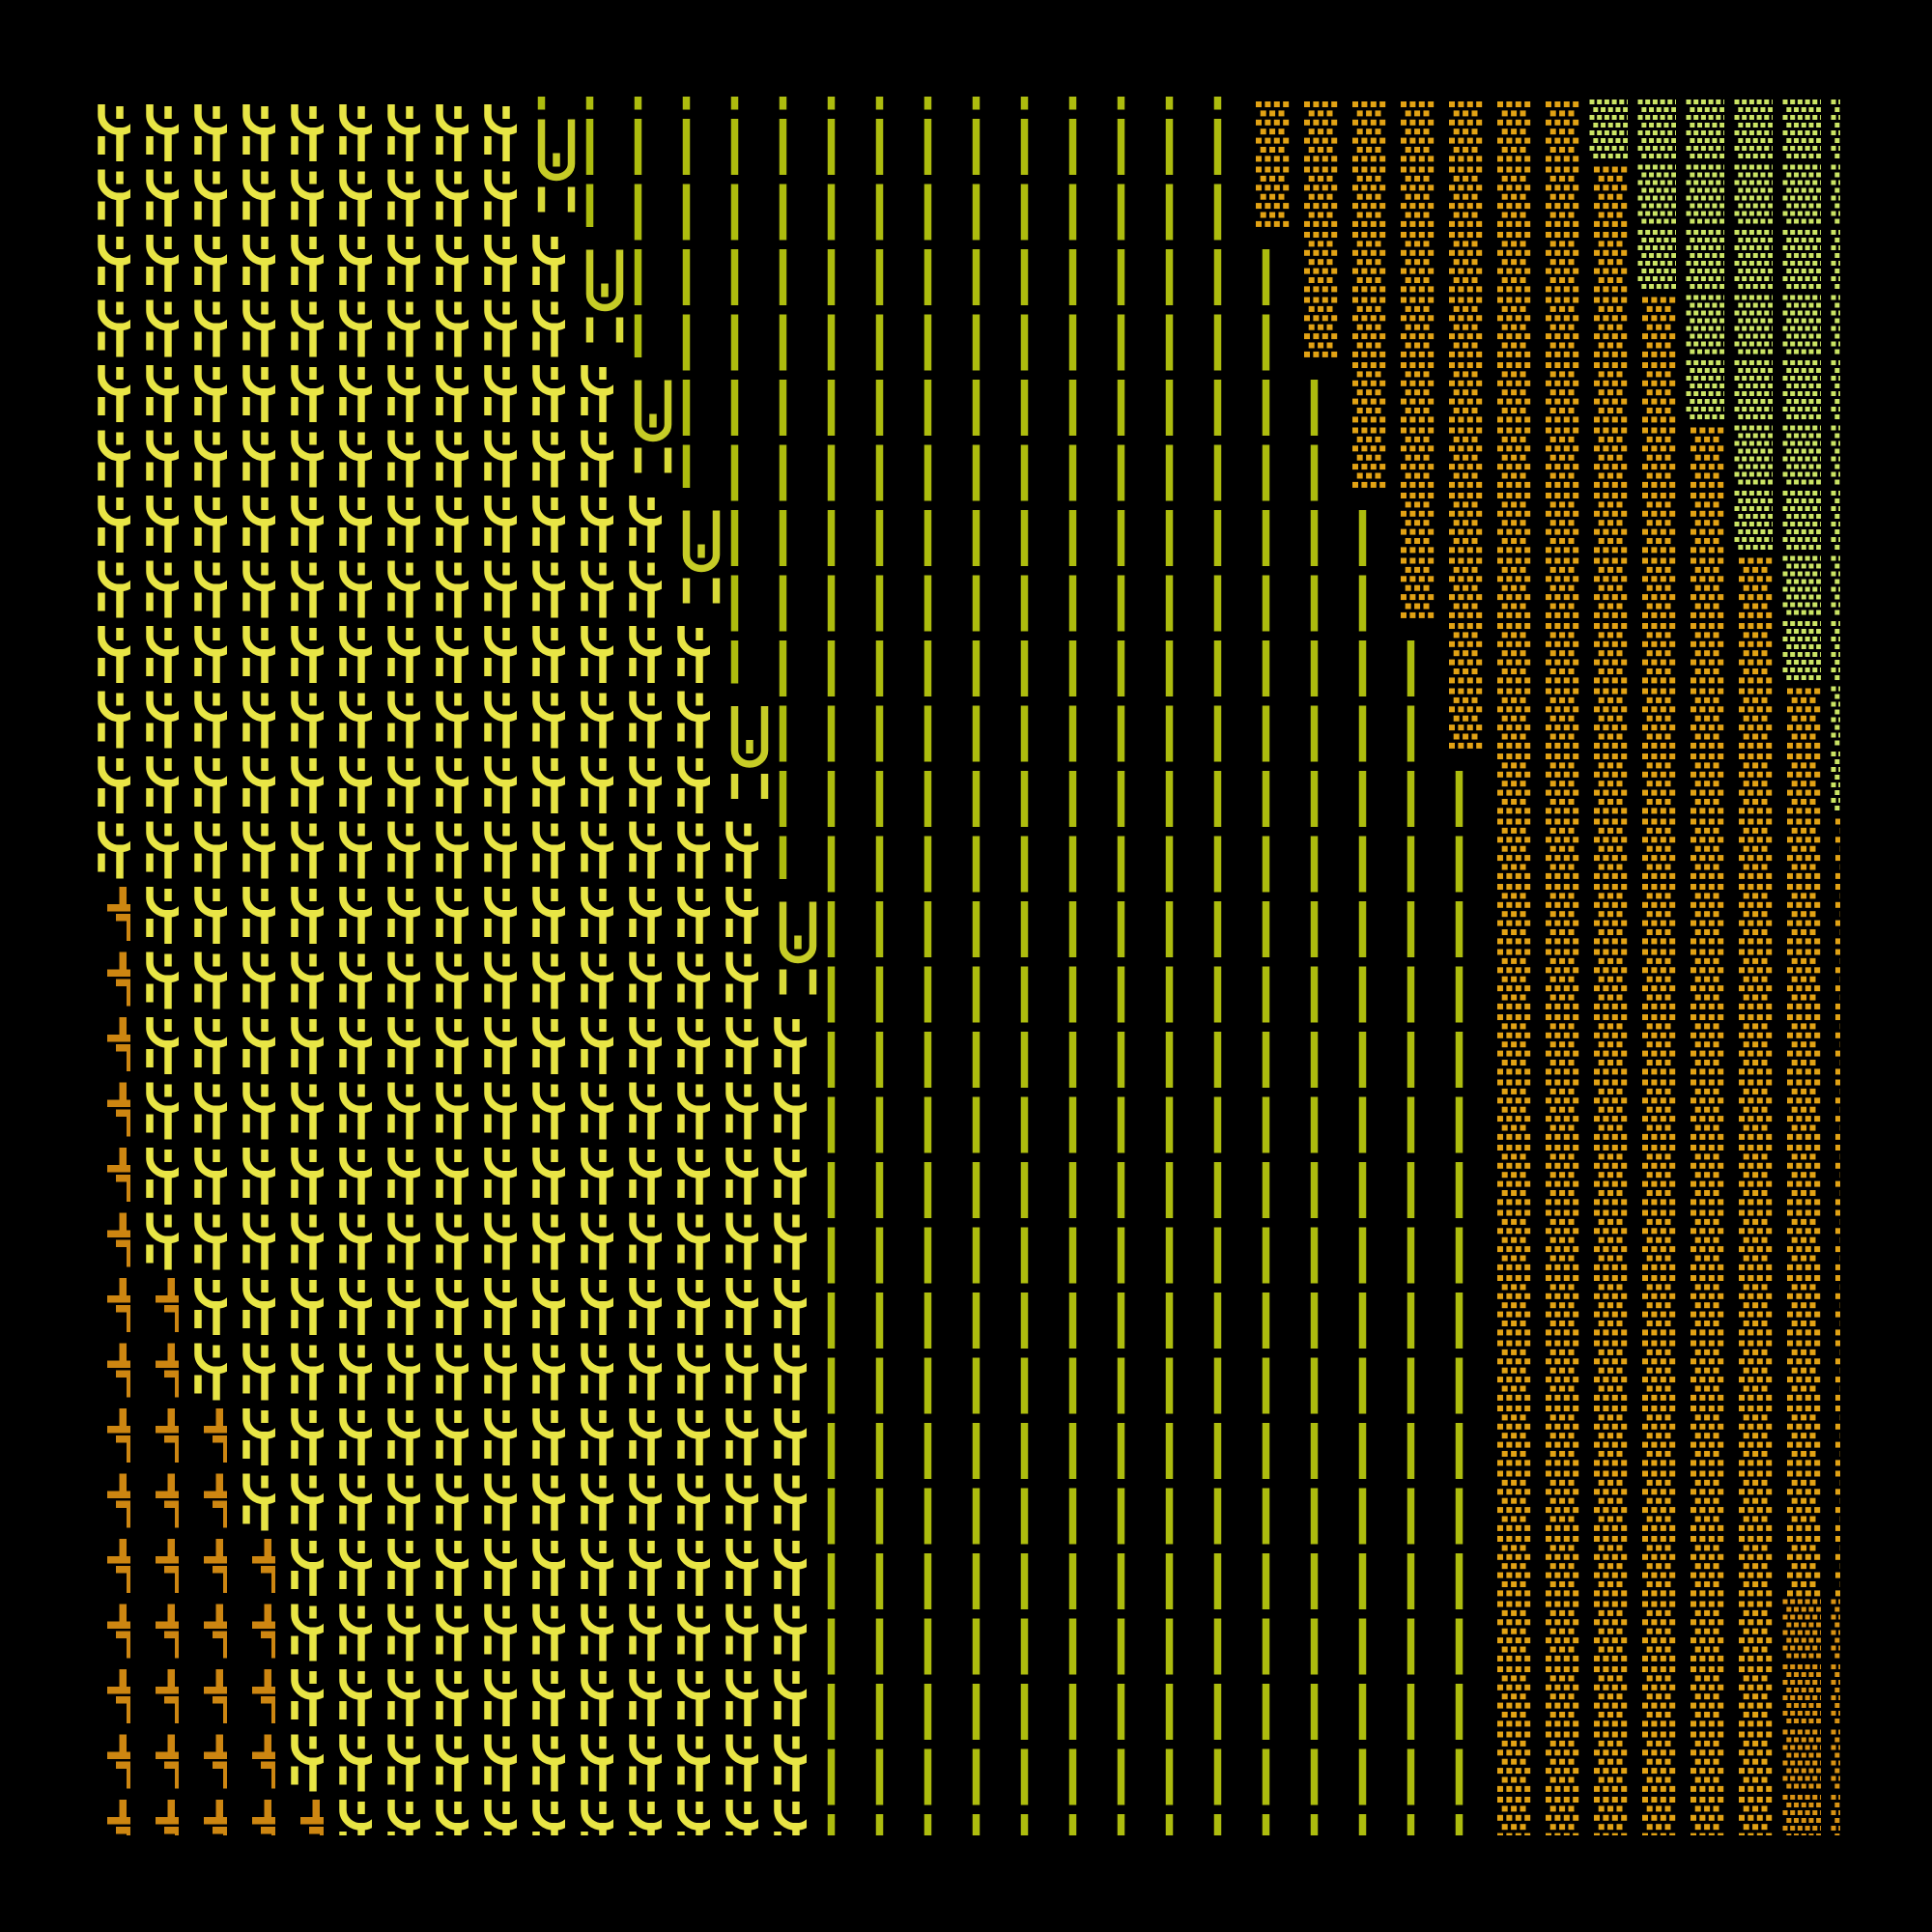  I want to click on lines-stub, so click(541, 103).